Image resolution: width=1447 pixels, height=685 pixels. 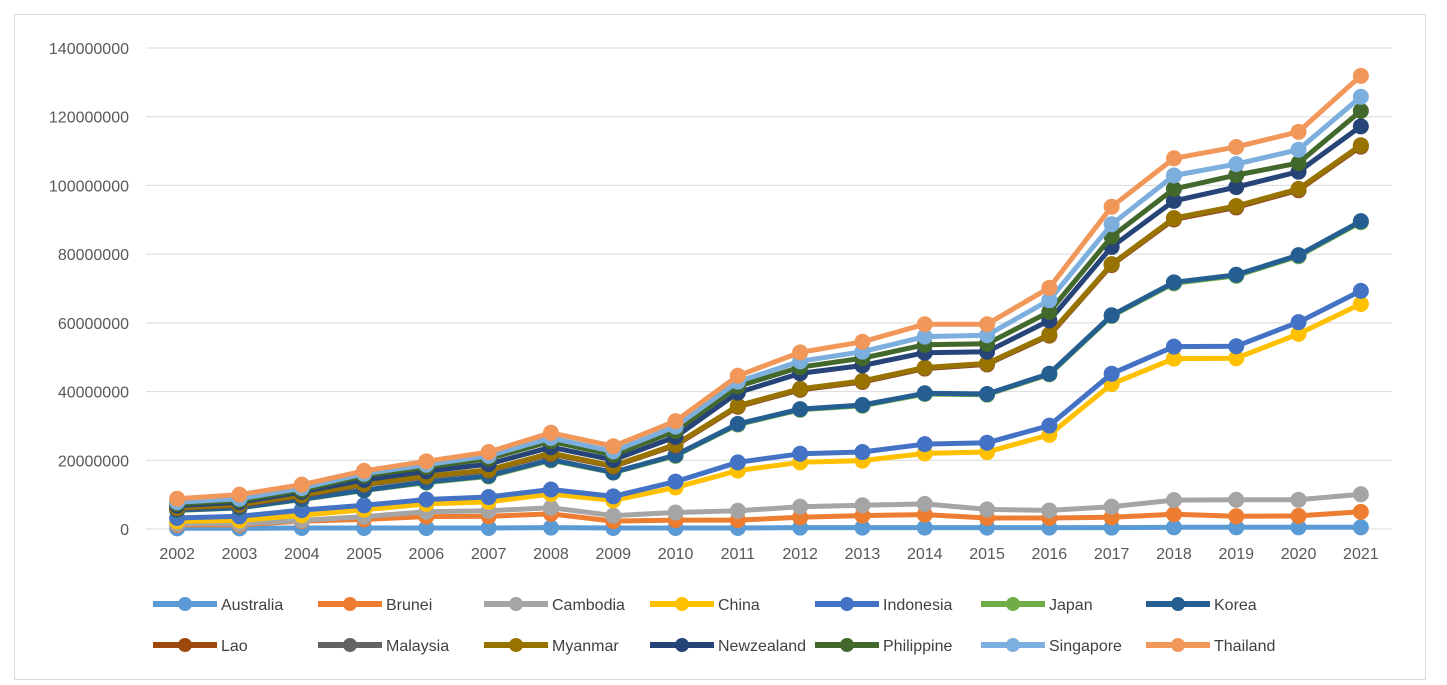 What do you see at coordinates (588, 605) in the screenshot?
I see `legend-label: Cambodia` at bounding box center [588, 605].